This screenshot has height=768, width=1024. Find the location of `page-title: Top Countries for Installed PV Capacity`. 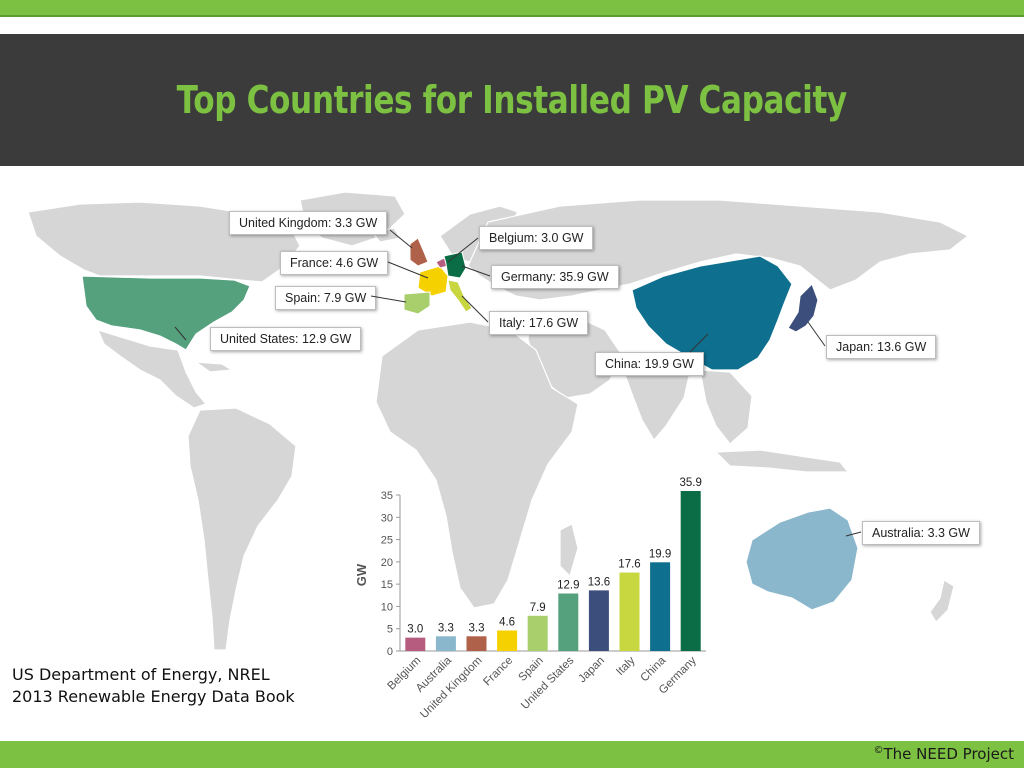

page-title: Top Countries for Installed PV Capacity is located at coordinates (512, 100).